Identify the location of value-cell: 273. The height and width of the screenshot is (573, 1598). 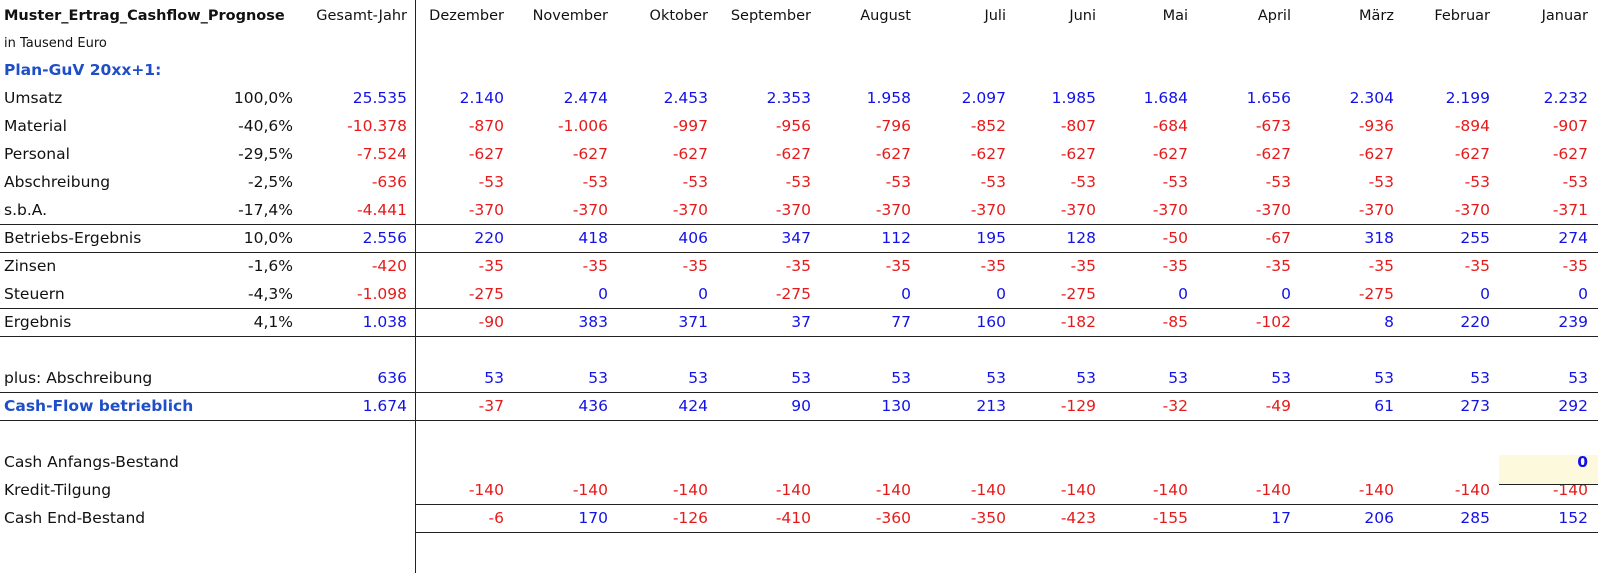
(1475, 406).